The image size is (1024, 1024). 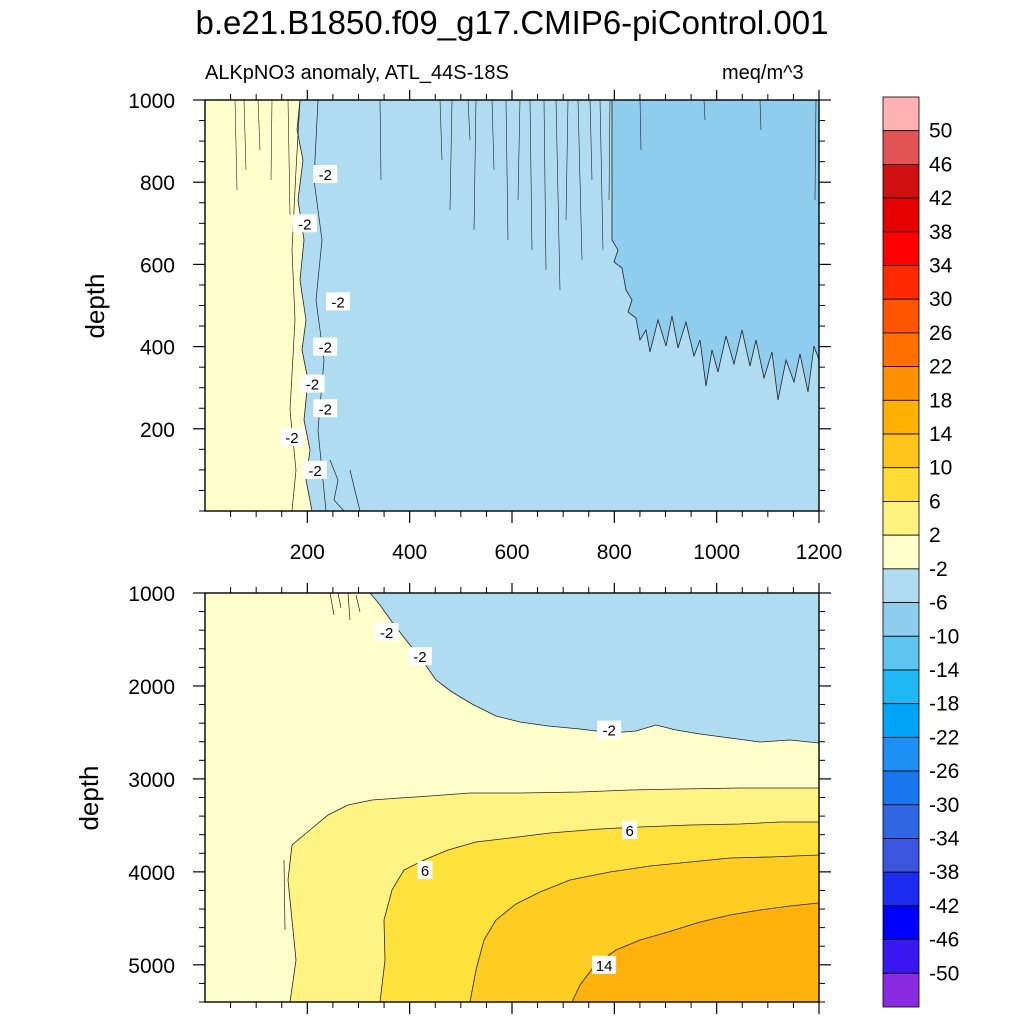 I want to click on lower-y-tick-label: 4000, so click(x=151, y=873).